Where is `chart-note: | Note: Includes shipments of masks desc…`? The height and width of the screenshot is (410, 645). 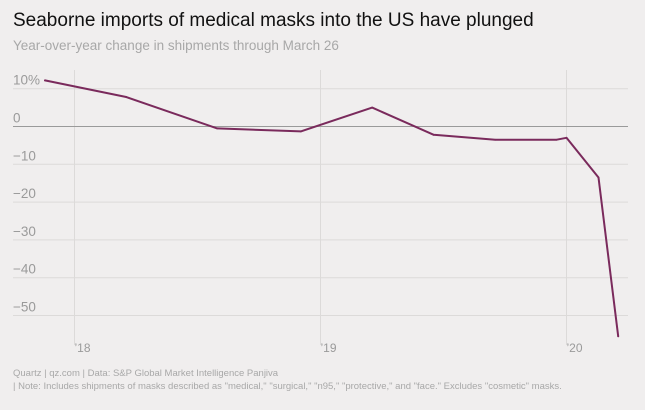 chart-note: | Note: Includes shipments of masks desc… is located at coordinates (287, 386).